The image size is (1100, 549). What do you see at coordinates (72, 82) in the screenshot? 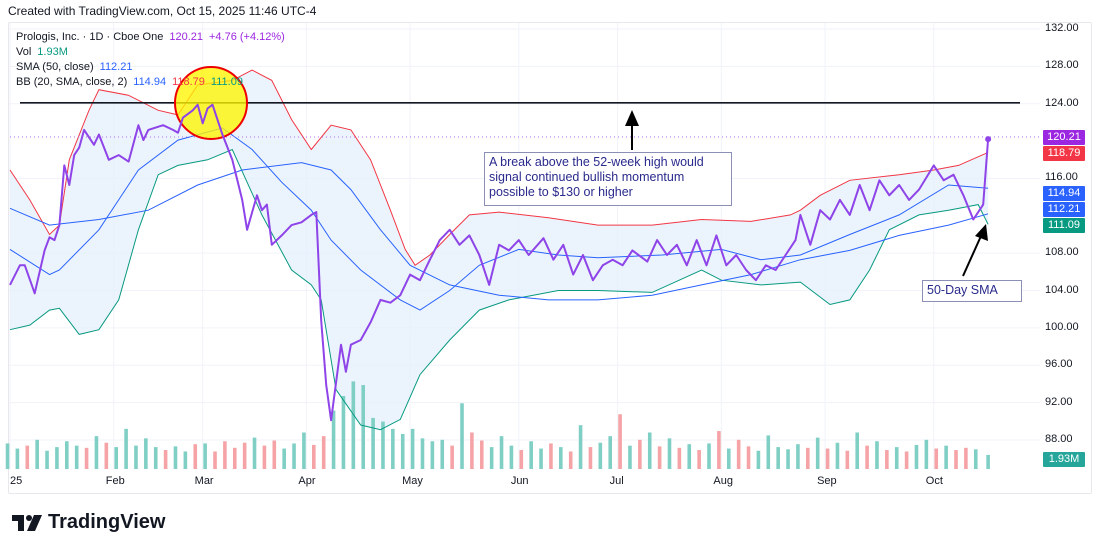
I see `bb-label: BB (20, SMA, close, 2)` at bounding box center [72, 82].